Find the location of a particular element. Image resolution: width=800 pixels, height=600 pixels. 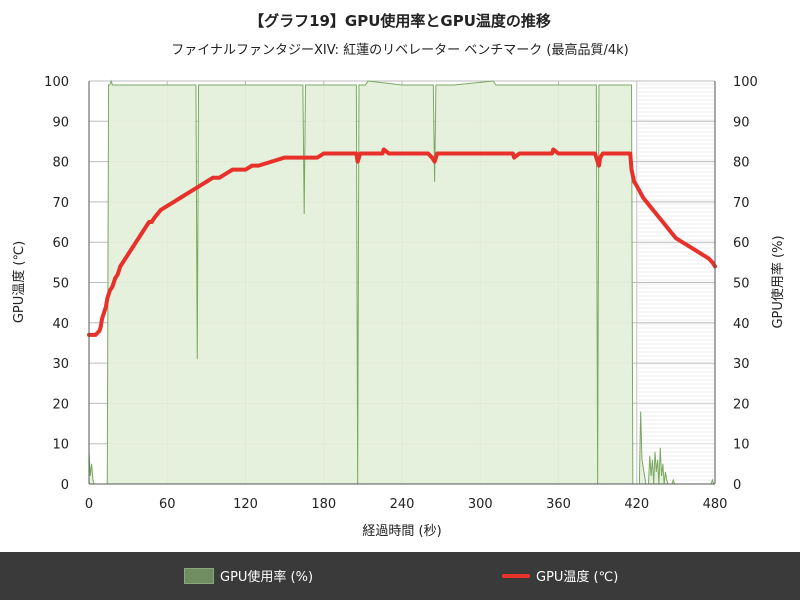

y-tick-label-right: 20 is located at coordinates (741, 404).